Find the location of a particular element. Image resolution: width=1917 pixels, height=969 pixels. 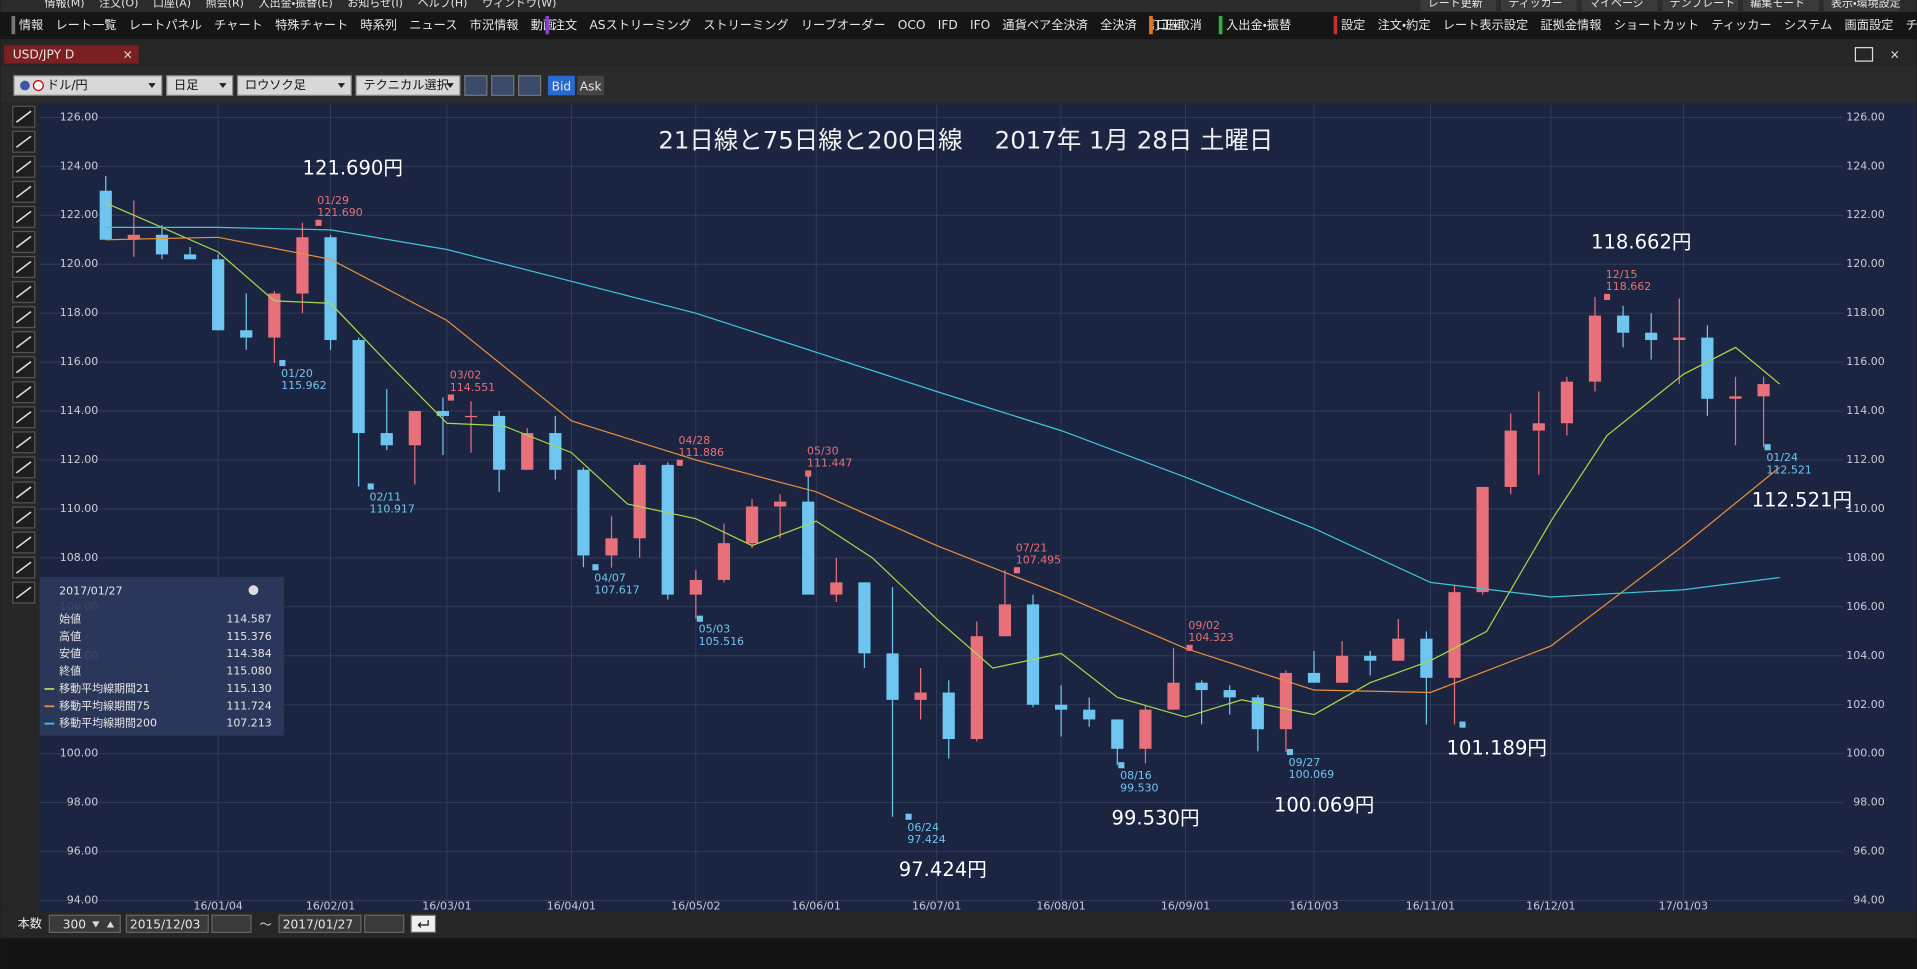

toolbar-button: ストリーミング is located at coordinates (745, 25).